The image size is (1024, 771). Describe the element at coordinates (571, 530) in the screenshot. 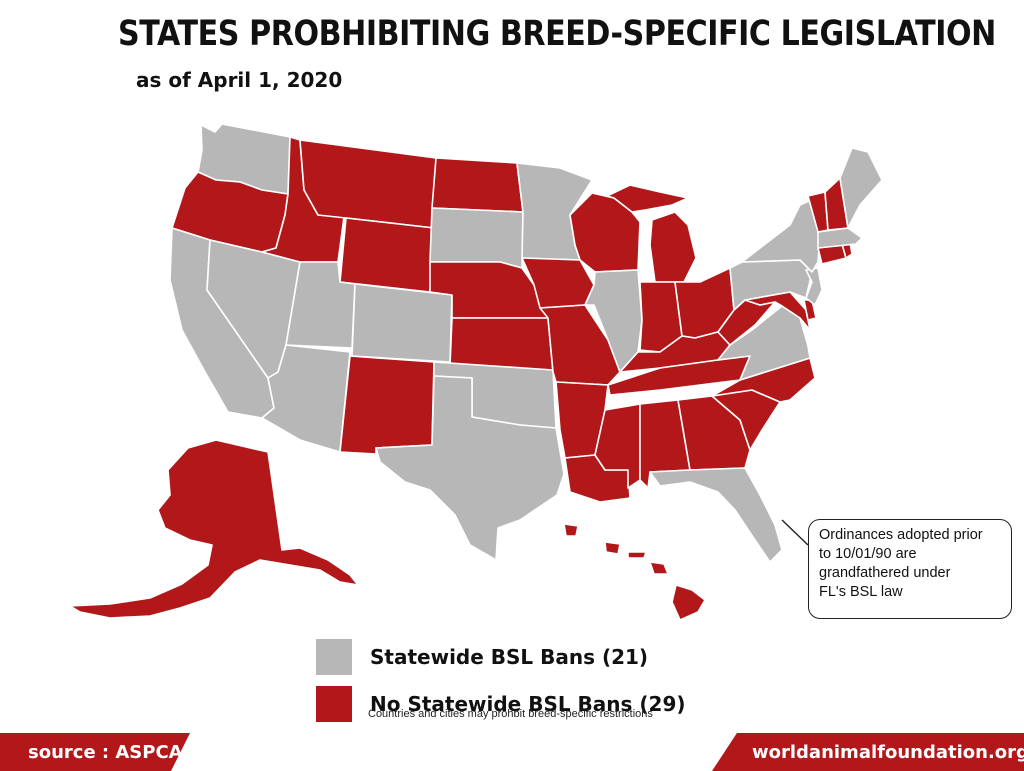

I see `state-hi-kauai` at that location.